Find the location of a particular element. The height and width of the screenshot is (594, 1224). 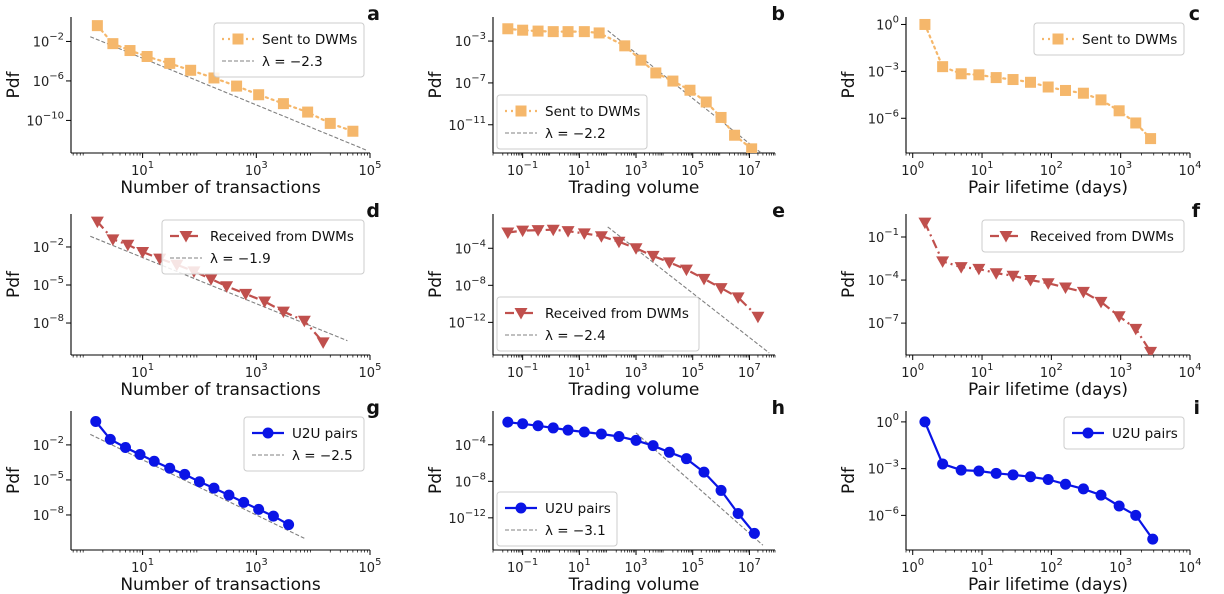

series-line-u2u is located at coordinates (631, 477).